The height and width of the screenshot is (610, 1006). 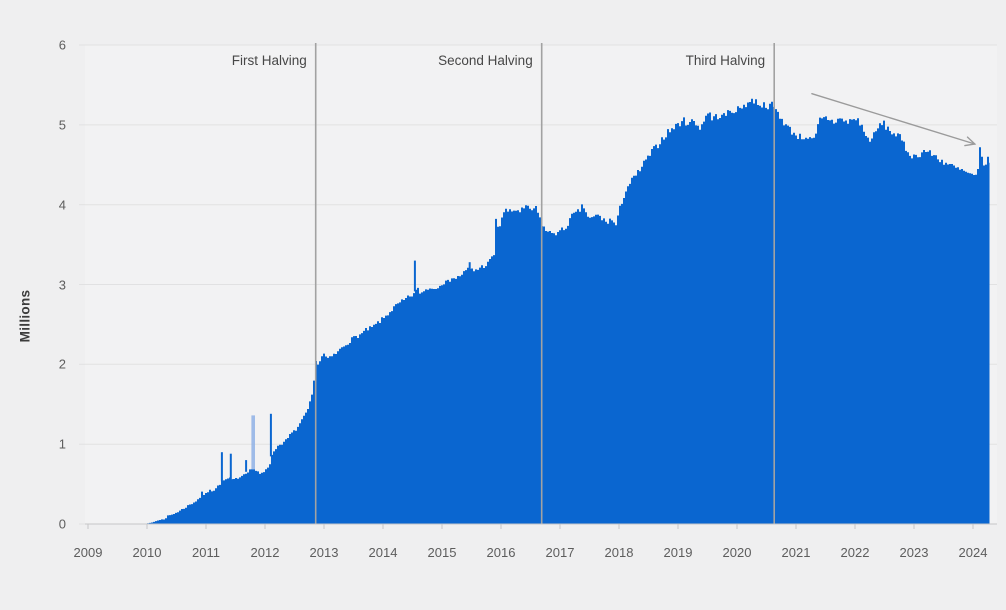 I want to click on ghost-spike, so click(x=253, y=442).